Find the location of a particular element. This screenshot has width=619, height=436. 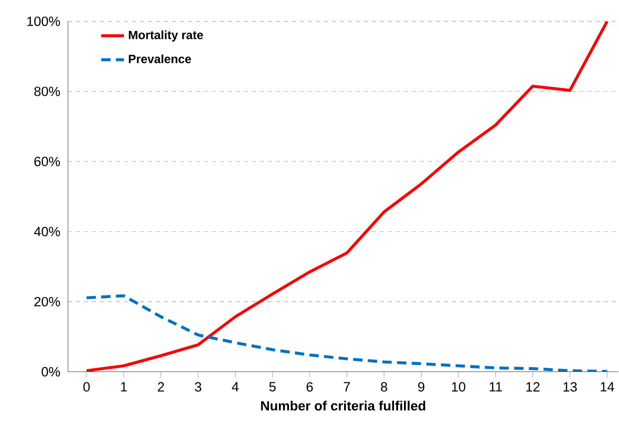

x-tick-label: 7 is located at coordinates (347, 387).